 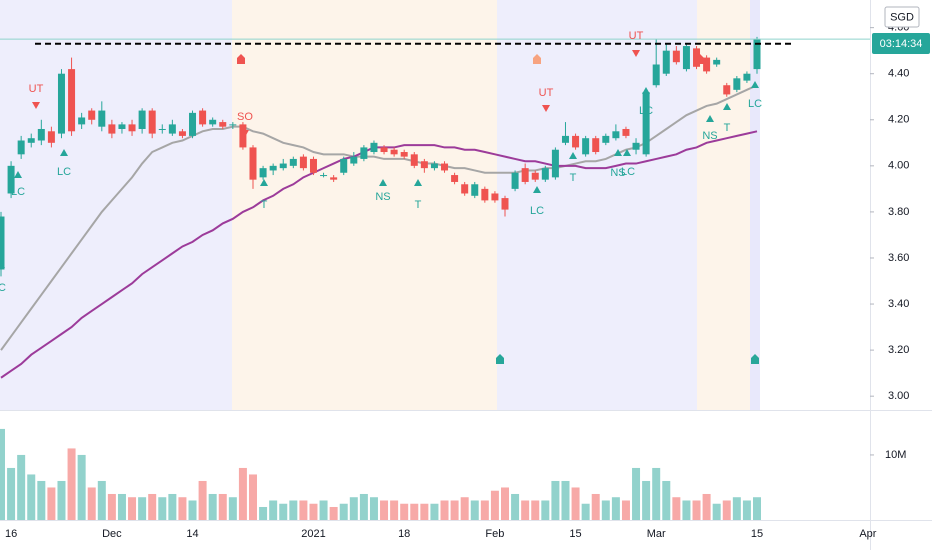 What do you see at coordinates (656, 534) in the screenshot?
I see `x-tick-label: Mar` at bounding box center [656, 534].